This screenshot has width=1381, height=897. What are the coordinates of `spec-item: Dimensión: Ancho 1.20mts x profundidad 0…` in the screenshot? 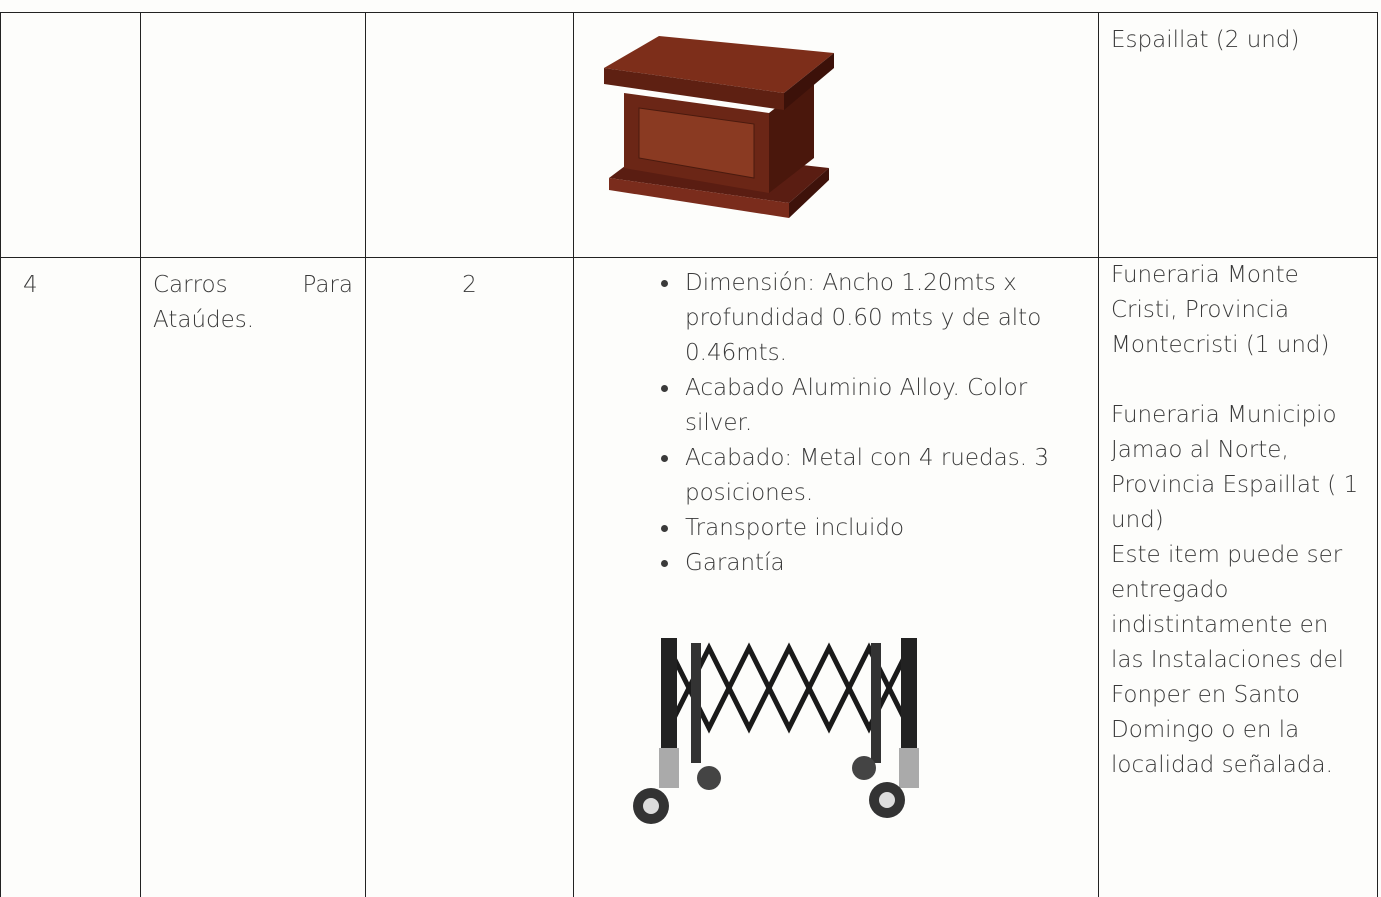 It's located at (883, 318).